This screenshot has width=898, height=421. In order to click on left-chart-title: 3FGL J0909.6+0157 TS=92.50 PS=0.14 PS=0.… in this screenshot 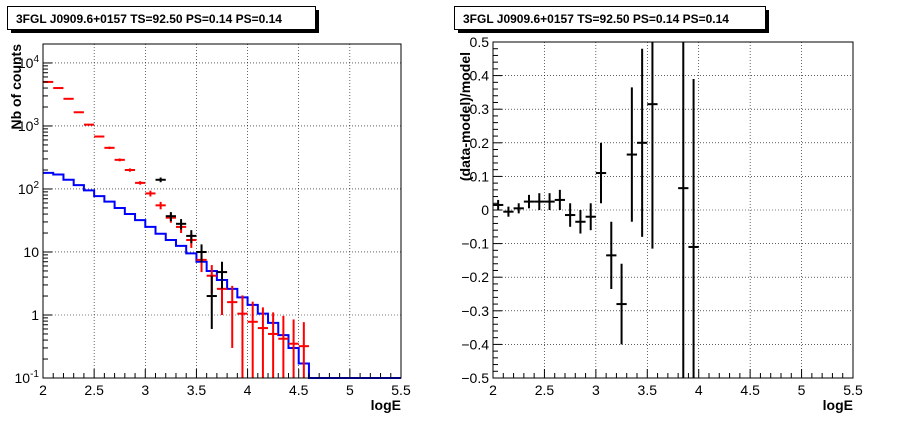, I will do `click(163, 19)`.